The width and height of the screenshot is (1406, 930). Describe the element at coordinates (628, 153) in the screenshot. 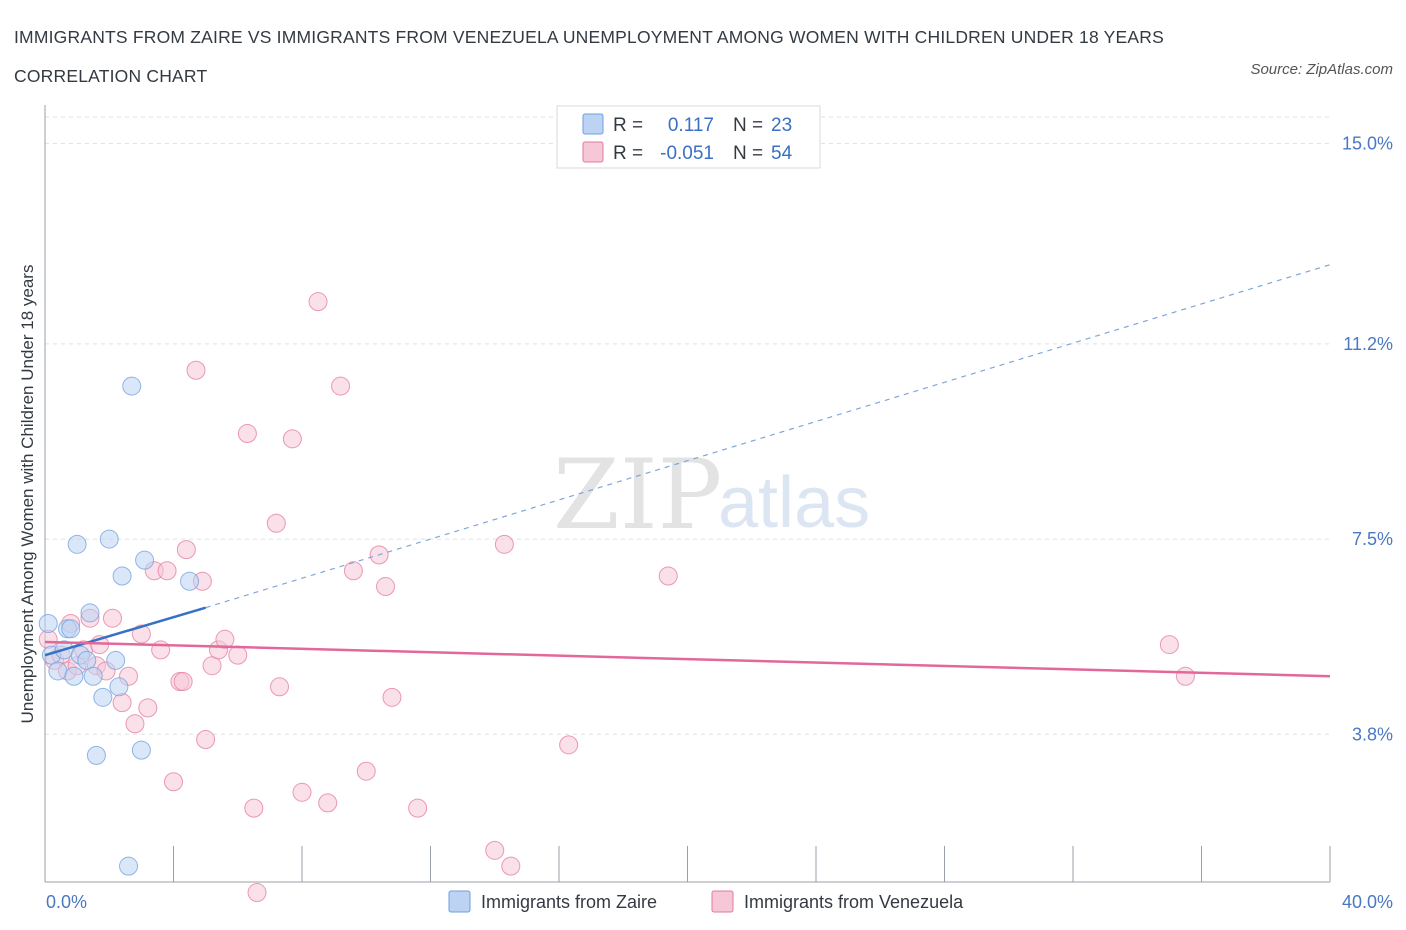

I see `legend-venezuela-r-label: R =` at that location.